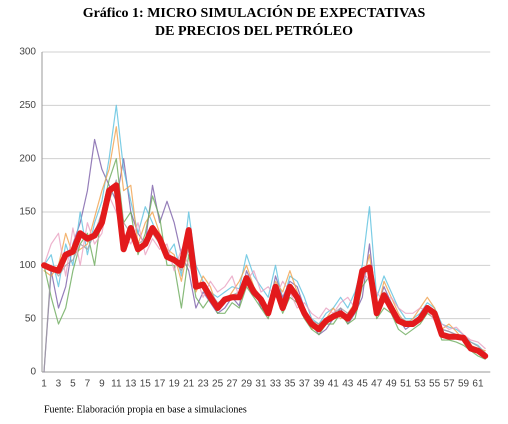  I want to click on x-tick-label: 19, so click(175, 384).